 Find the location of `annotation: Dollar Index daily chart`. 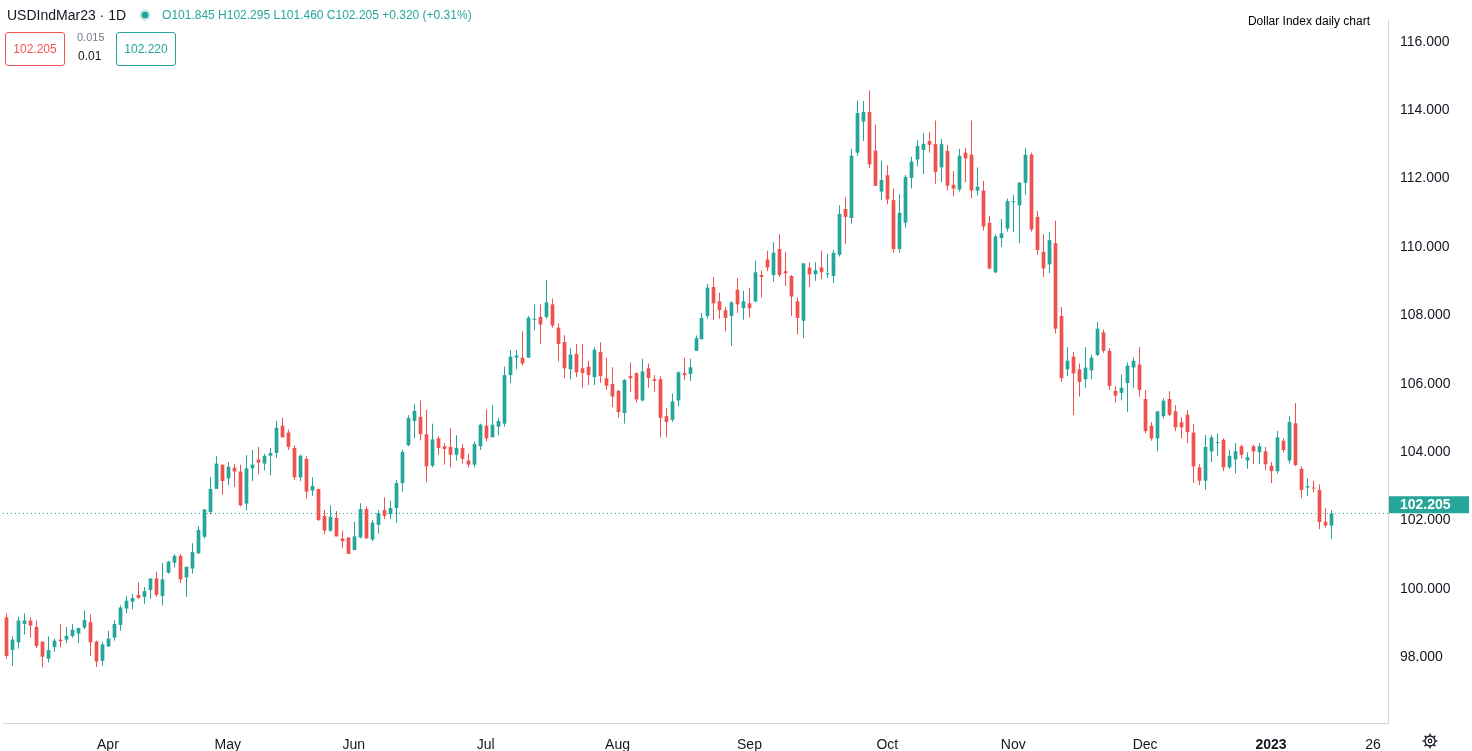

annotation: Dollar Index daily chart is located at coordinates (1308, 21).